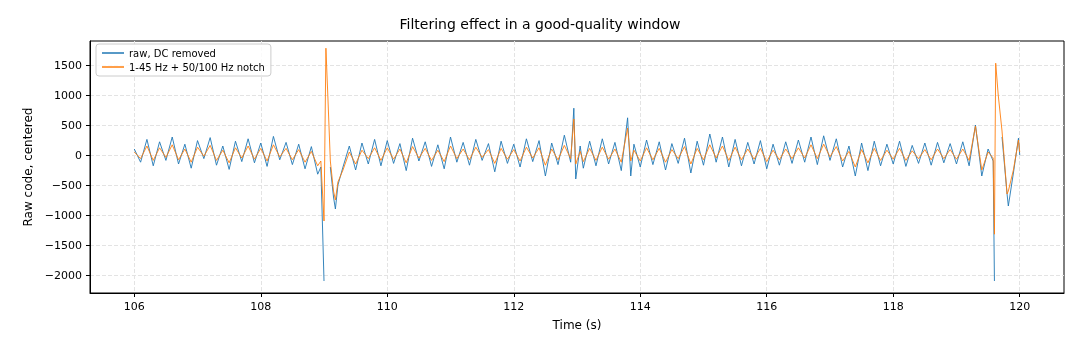  I want to click on chart-title: Filtering effect in a good-quality window, so click(540, 24).